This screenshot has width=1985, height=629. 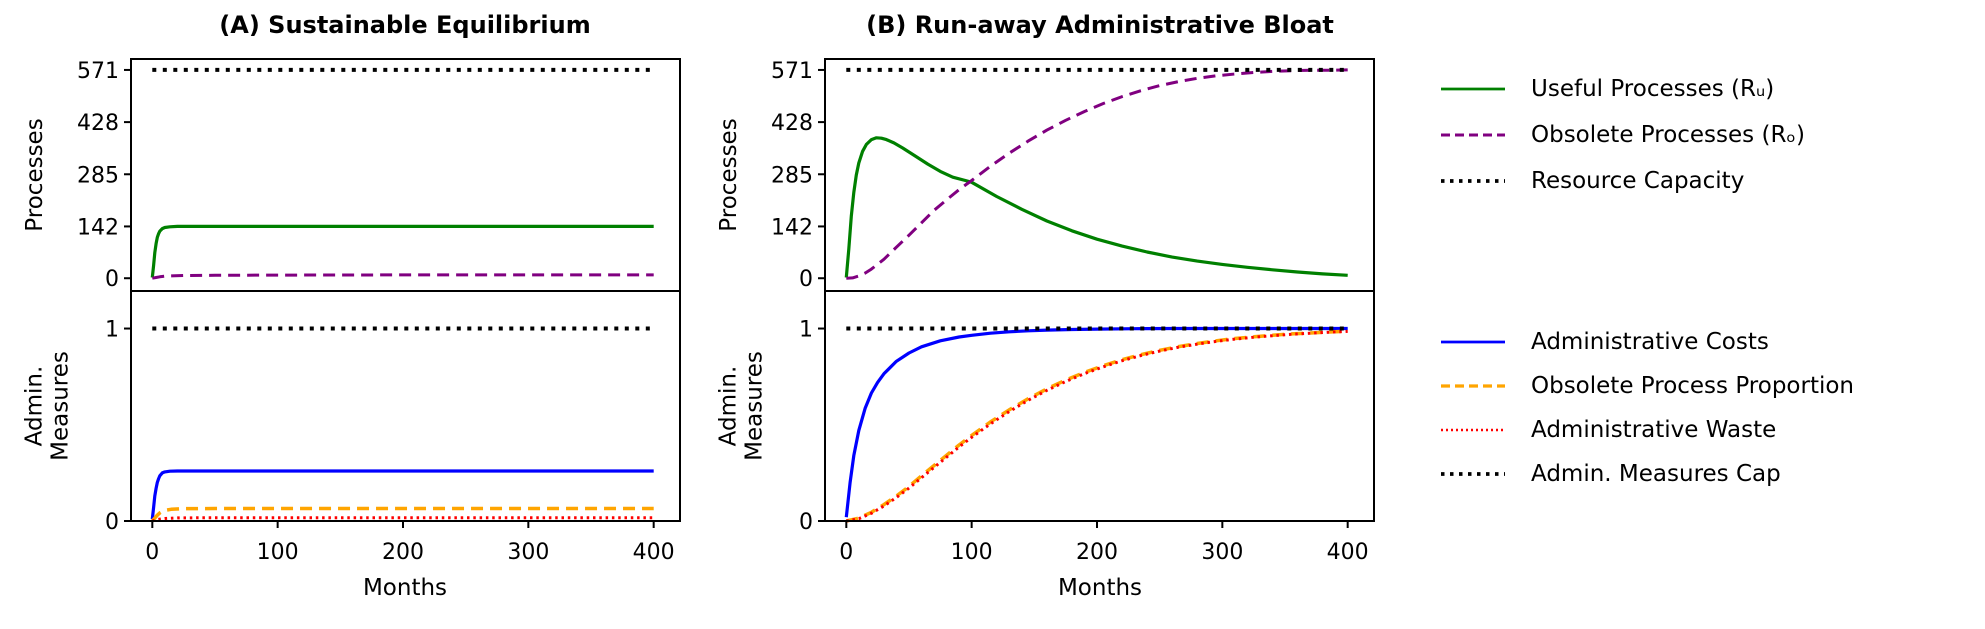 I want to click on legend-item-admin-costs: Administrative Costs, so click(x=1647, y=342).